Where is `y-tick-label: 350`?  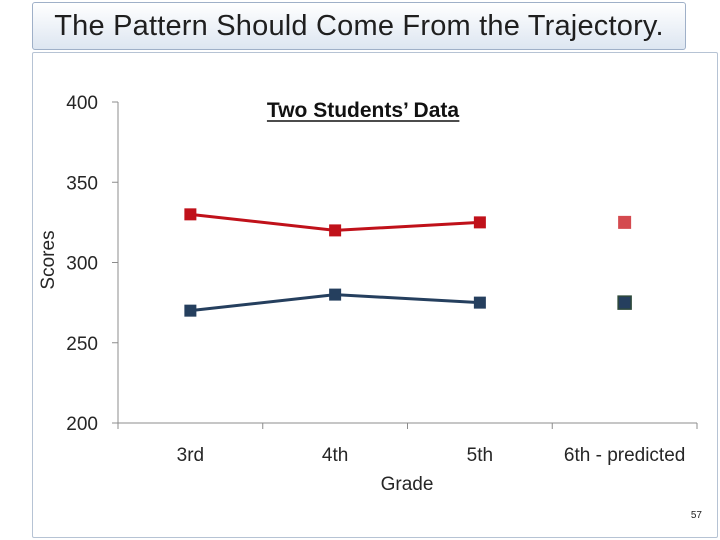 y-tick-label: 350 is located at coordinates (82, 183).